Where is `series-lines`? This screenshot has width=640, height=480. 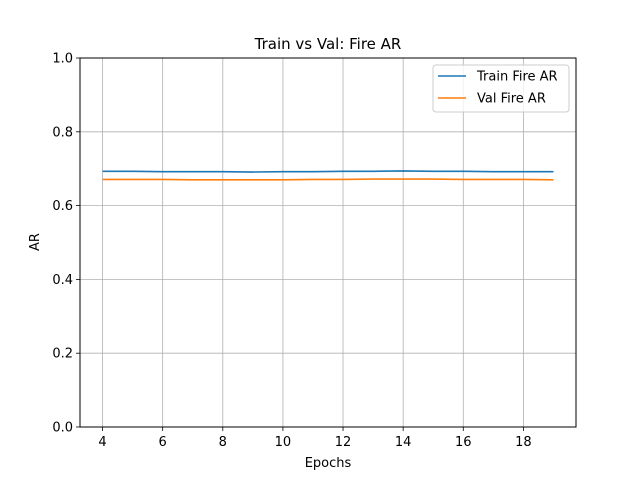
series-lines is located at coordinates (328, 175).